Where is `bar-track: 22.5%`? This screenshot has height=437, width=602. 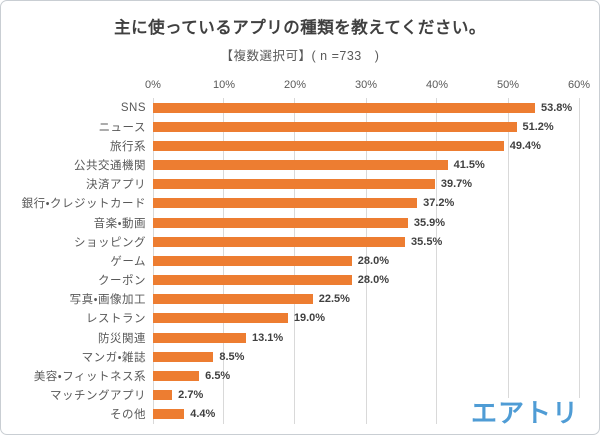
bar-track: 22.5% is located at coordinates (366, 299).